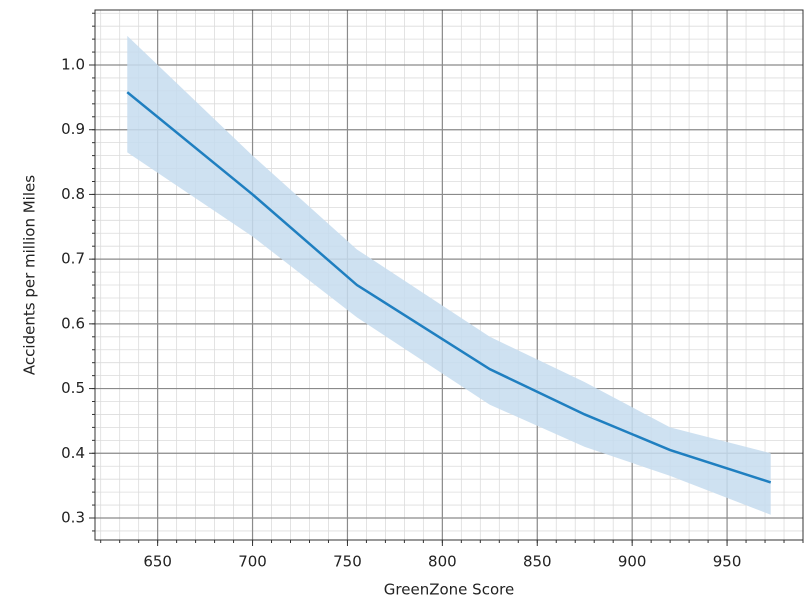 This screenshot has height=600, width=808. Describe the element at coordinates (347, 562) in the screenshot. I see `x-tick-label: 750` at that location.